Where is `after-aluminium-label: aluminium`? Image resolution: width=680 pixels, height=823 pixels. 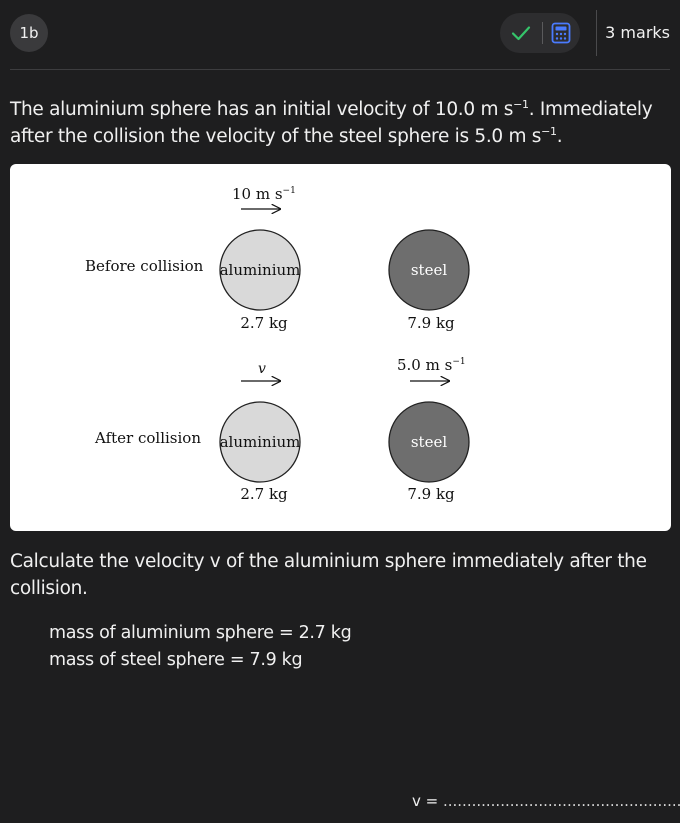
after-aluminium-label: aluminium is located at coordinates (260, 442).